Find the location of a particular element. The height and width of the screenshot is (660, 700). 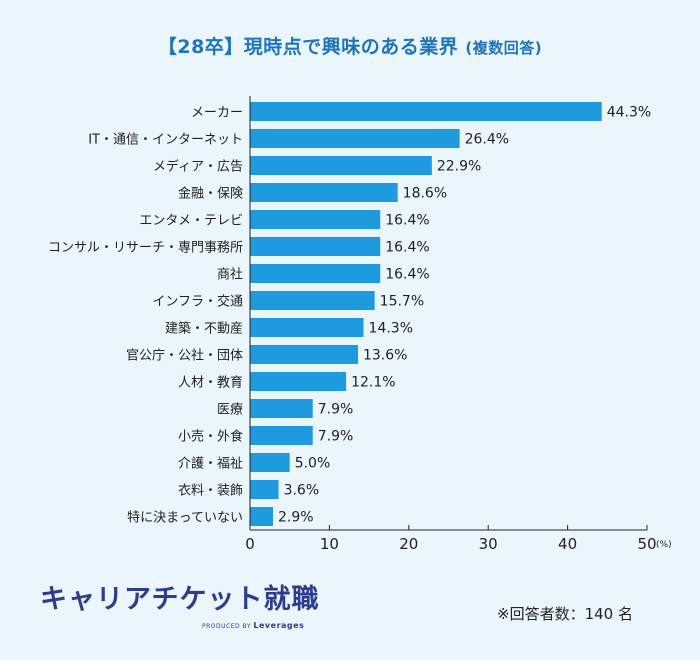

category-label: インフラ・交通 is located at coordinates (197, 302).